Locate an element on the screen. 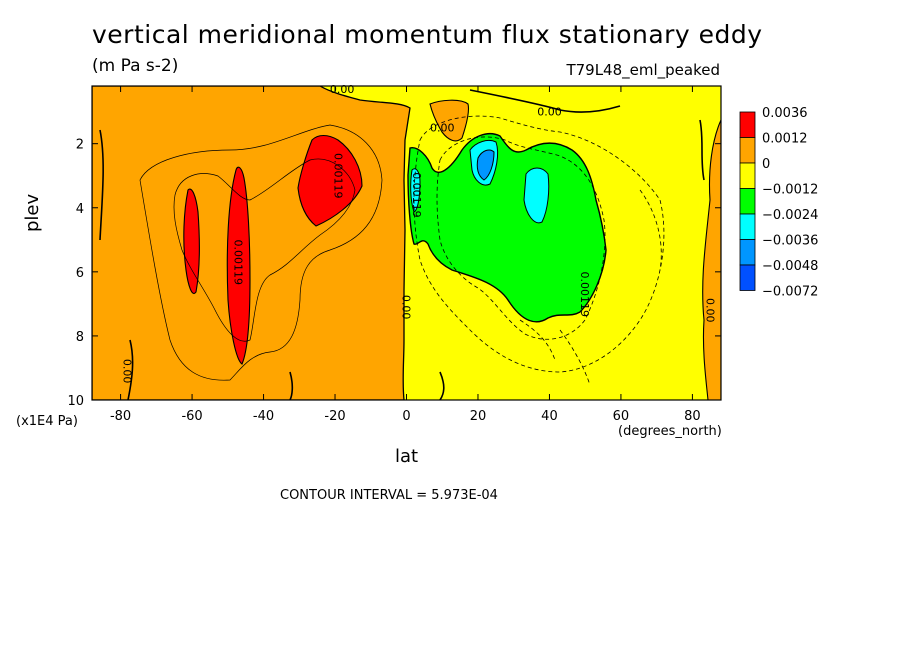  x-tick-label-8: 80 is located at coordinates (692, 416).